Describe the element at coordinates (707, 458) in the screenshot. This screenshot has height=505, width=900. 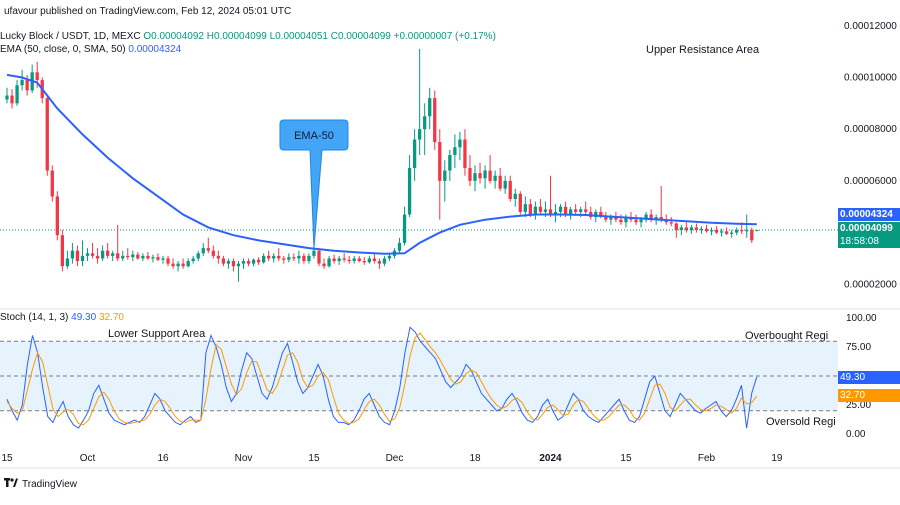
I see `time-axis-tick-label: Feb` at that location.